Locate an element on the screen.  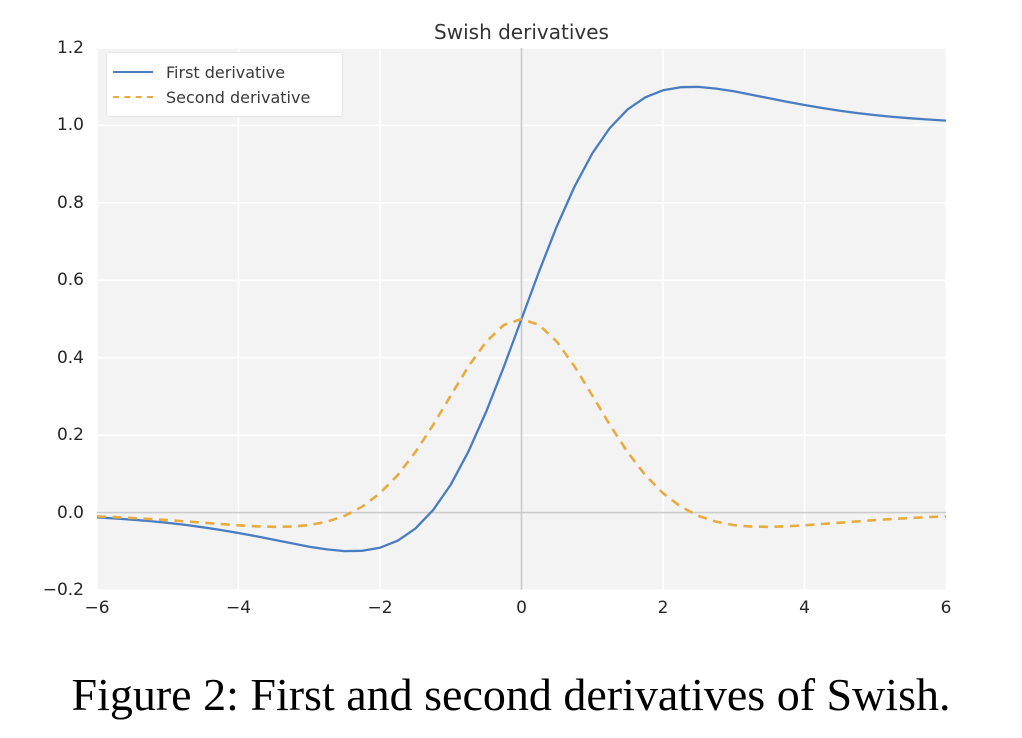
legend: First derivative Second derivative is located at coordinates (224, 84).